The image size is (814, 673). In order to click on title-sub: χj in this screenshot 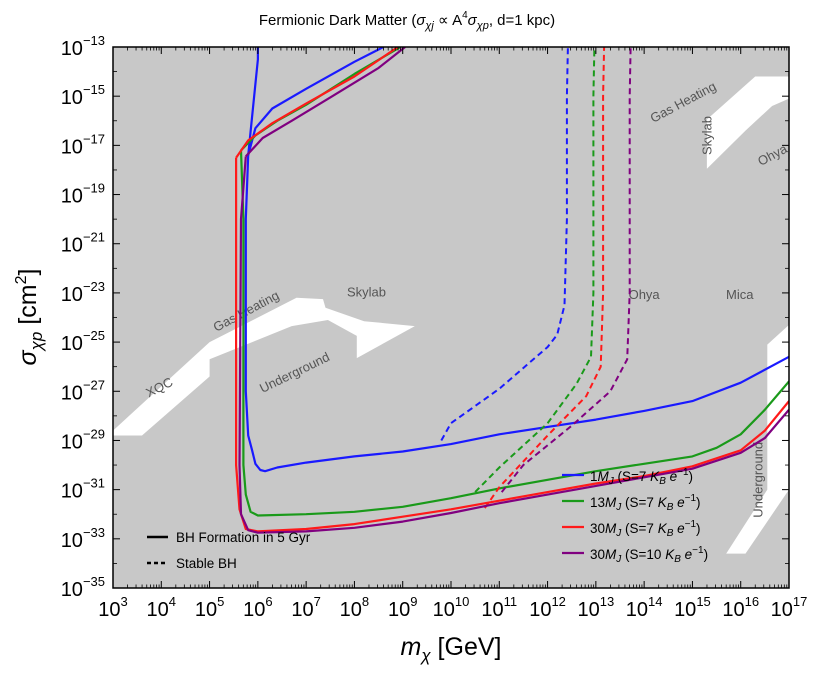, I will do `click(429, 26)`.